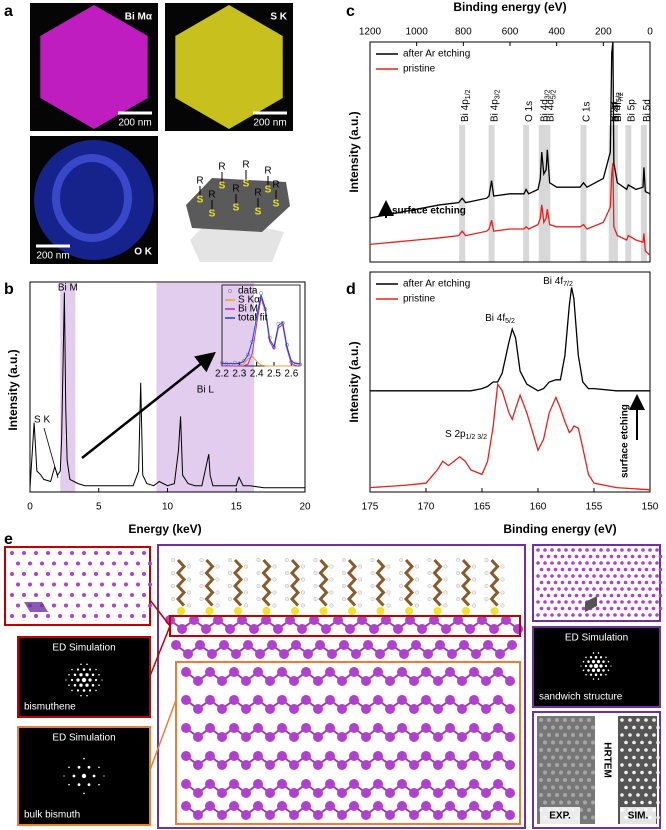  I want to click on peak-label-sub: 1/2, so click(469, 94).